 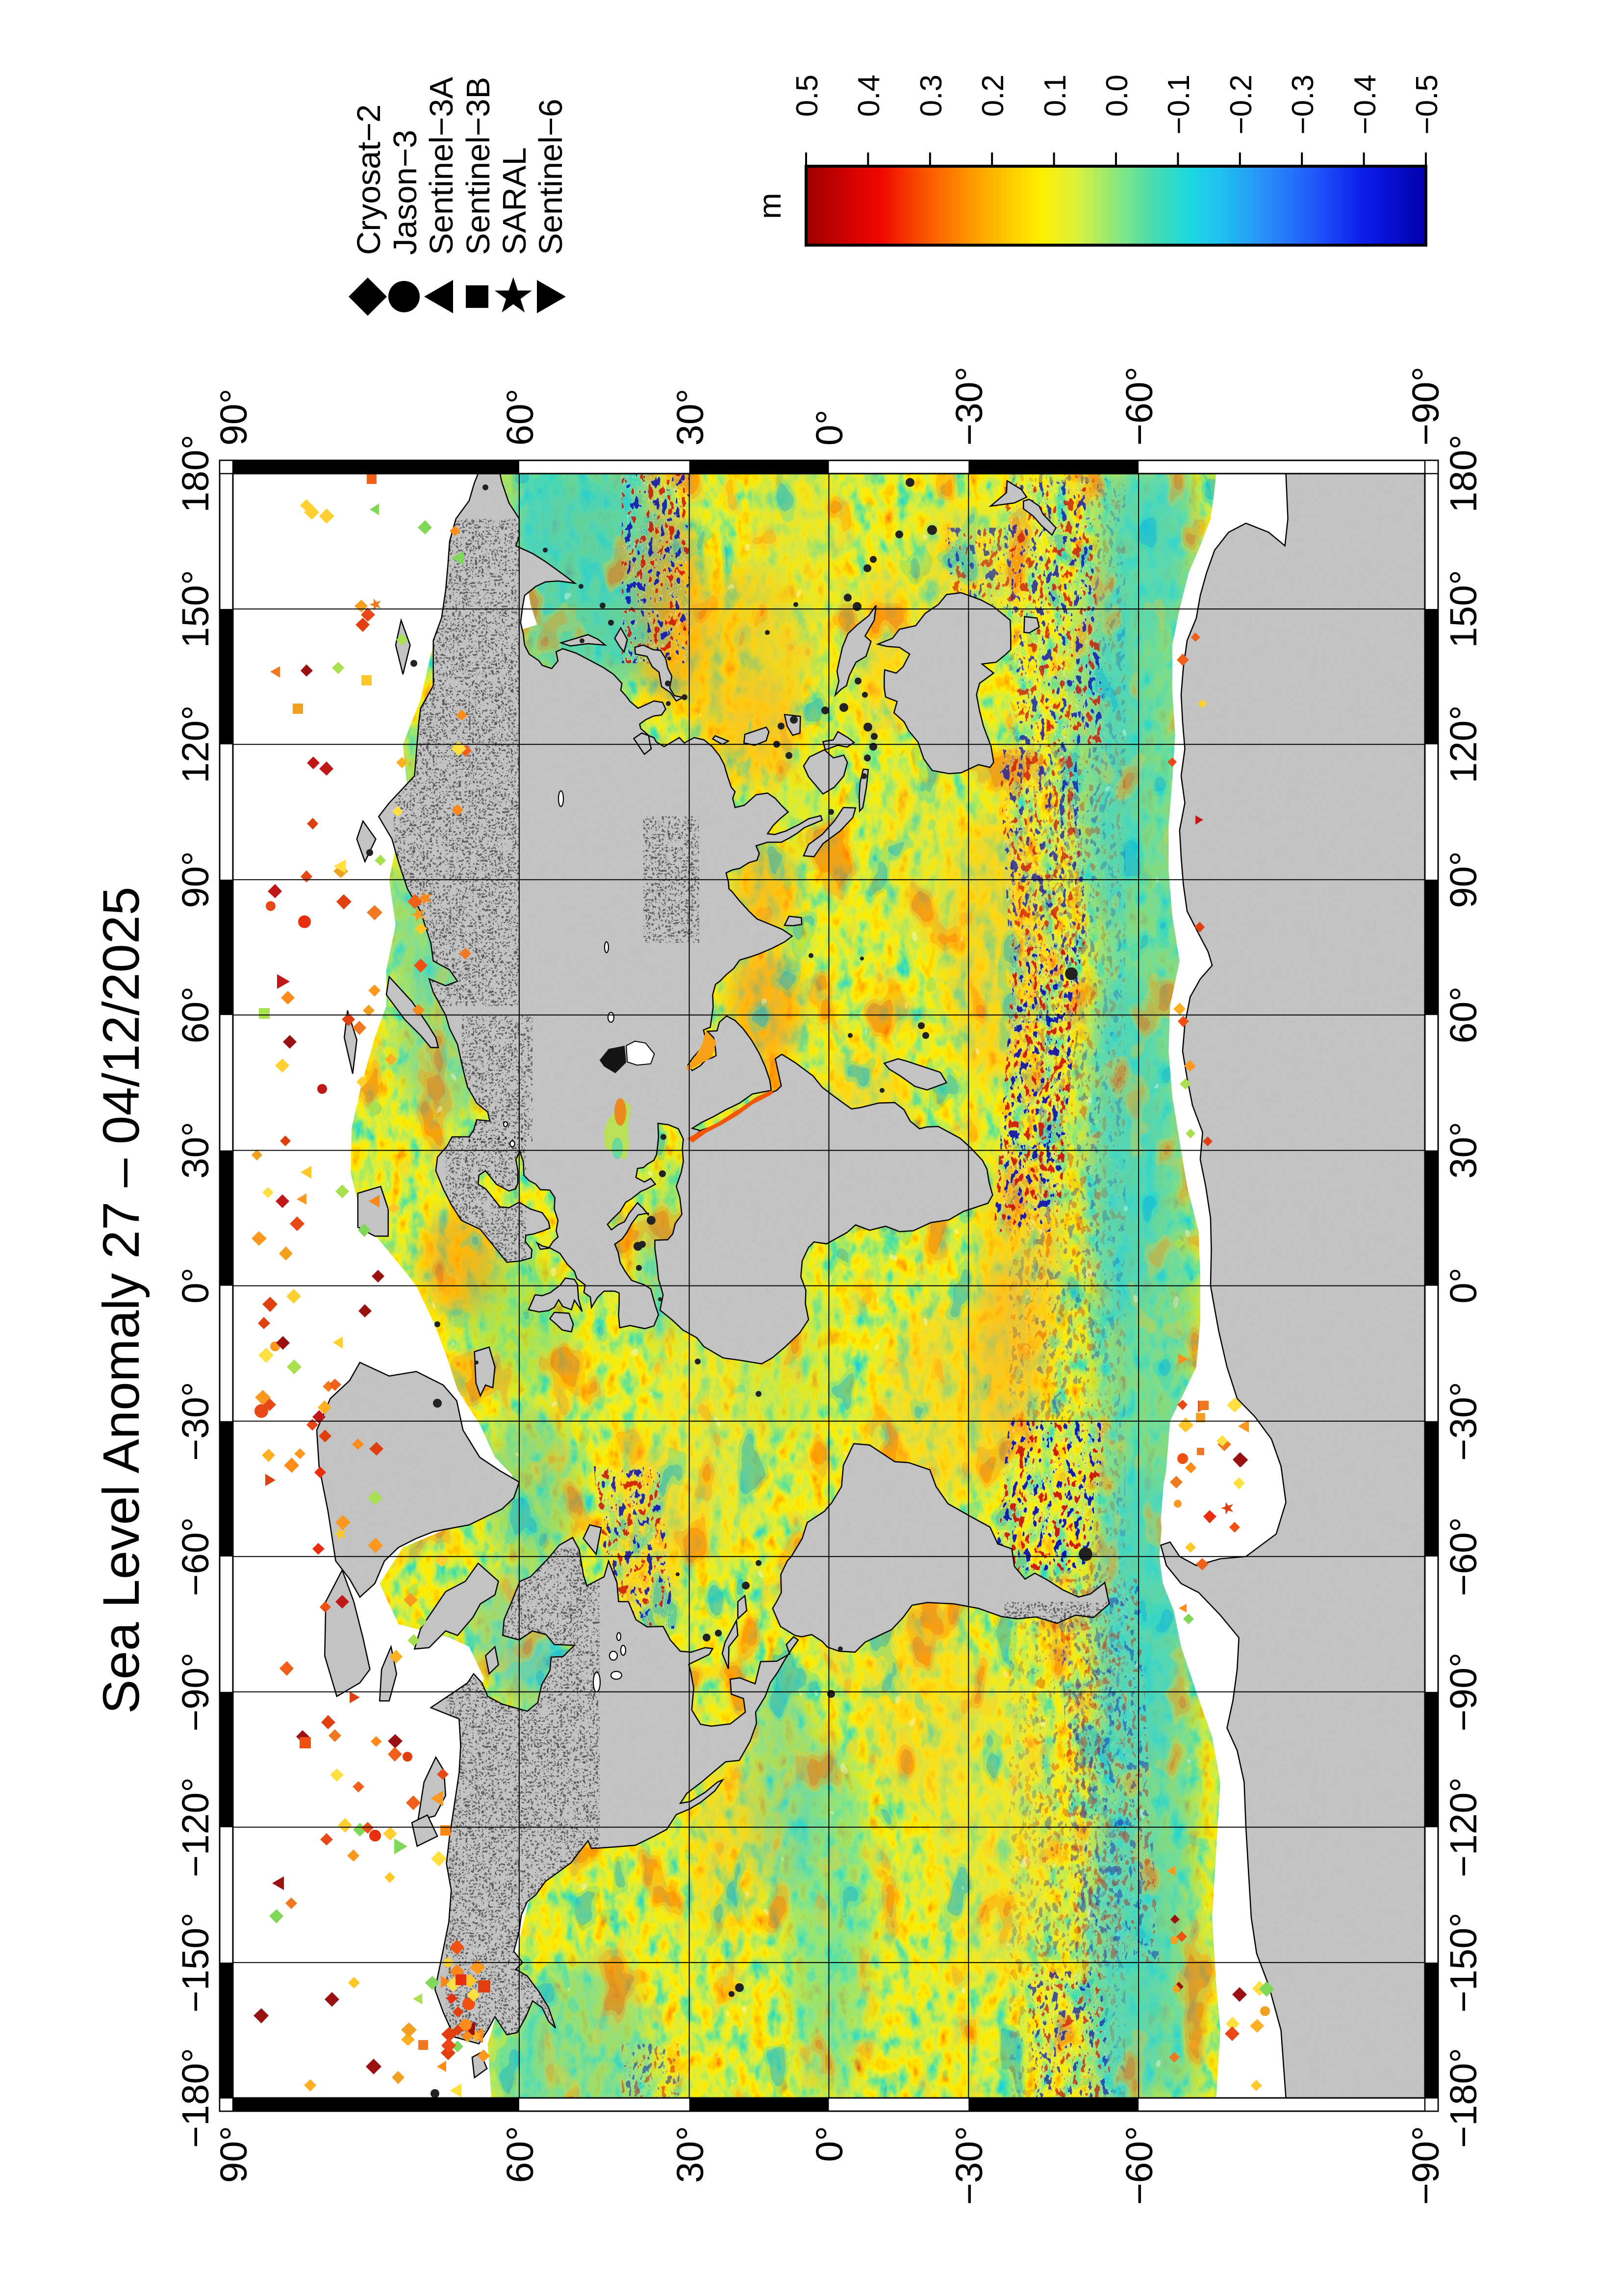 What do you see at coordinates (369, 179) in the screenshot?
I see `svg-text: Cryosat−2` at bounding box center [369, 179].